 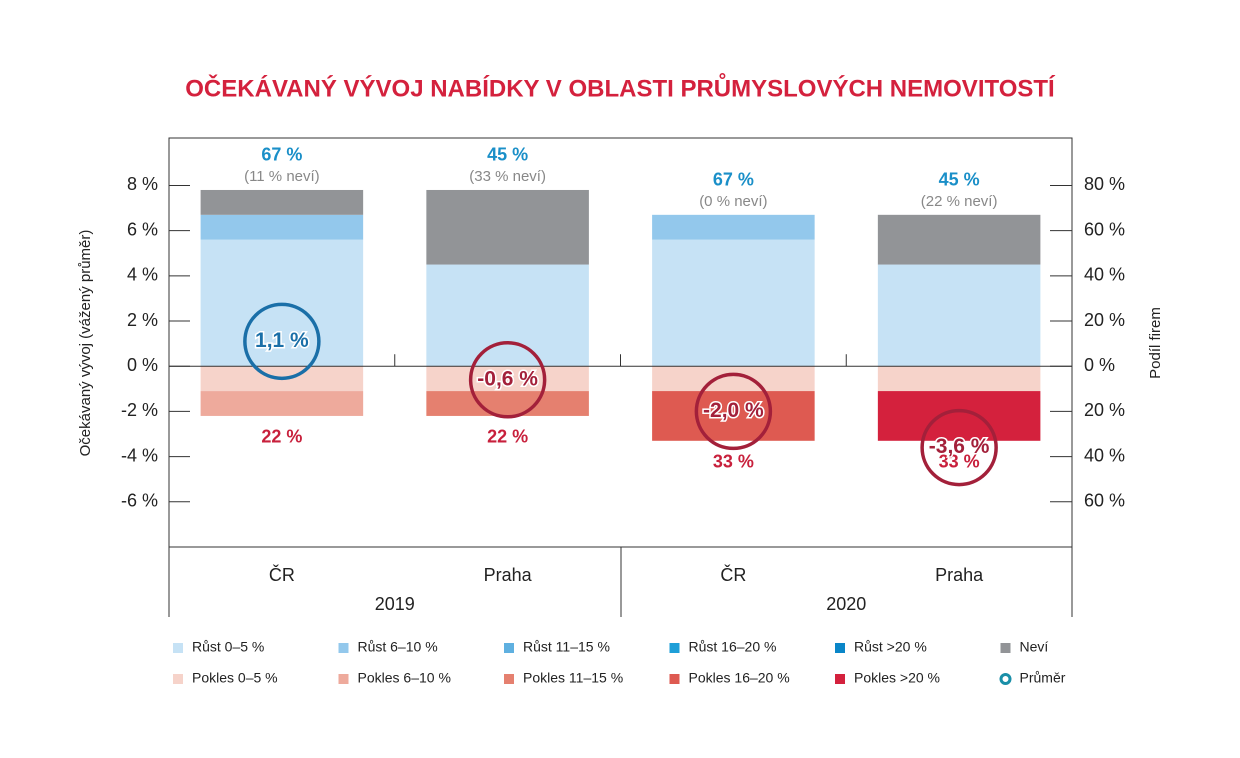 What do you see at coordinates (85, 343) in the screenshot?
I see `y-axis-title: Očekávaný vývoj (vážený průměr)` at bounding box center [85, 343].